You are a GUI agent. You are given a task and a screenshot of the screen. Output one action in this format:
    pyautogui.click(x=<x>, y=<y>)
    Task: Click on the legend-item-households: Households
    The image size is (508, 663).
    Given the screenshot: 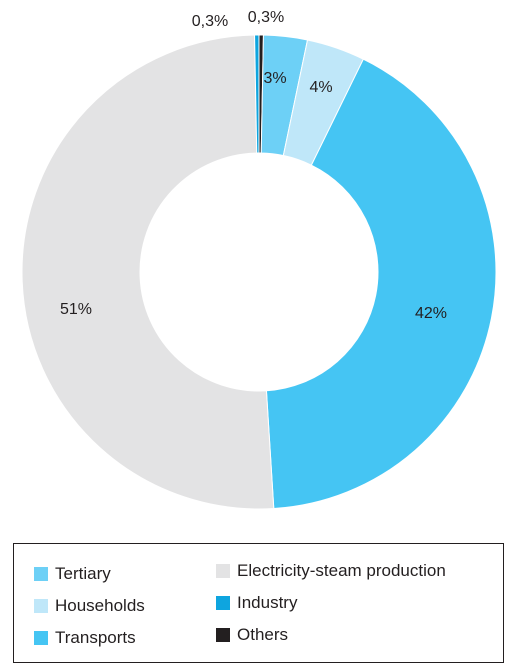 What is the action you would take?
    pyautogui.click(x=89, y=606)
    